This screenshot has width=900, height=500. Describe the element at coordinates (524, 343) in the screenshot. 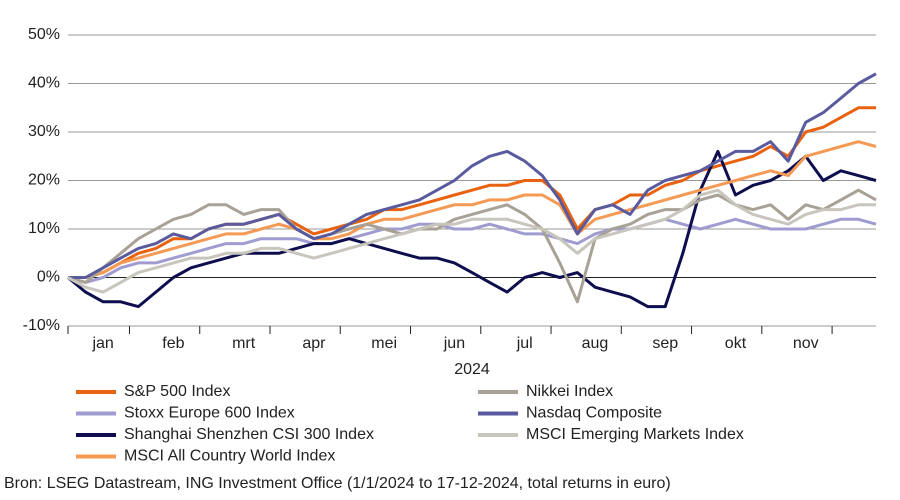

I see `x-tick-label: jul` at that location.